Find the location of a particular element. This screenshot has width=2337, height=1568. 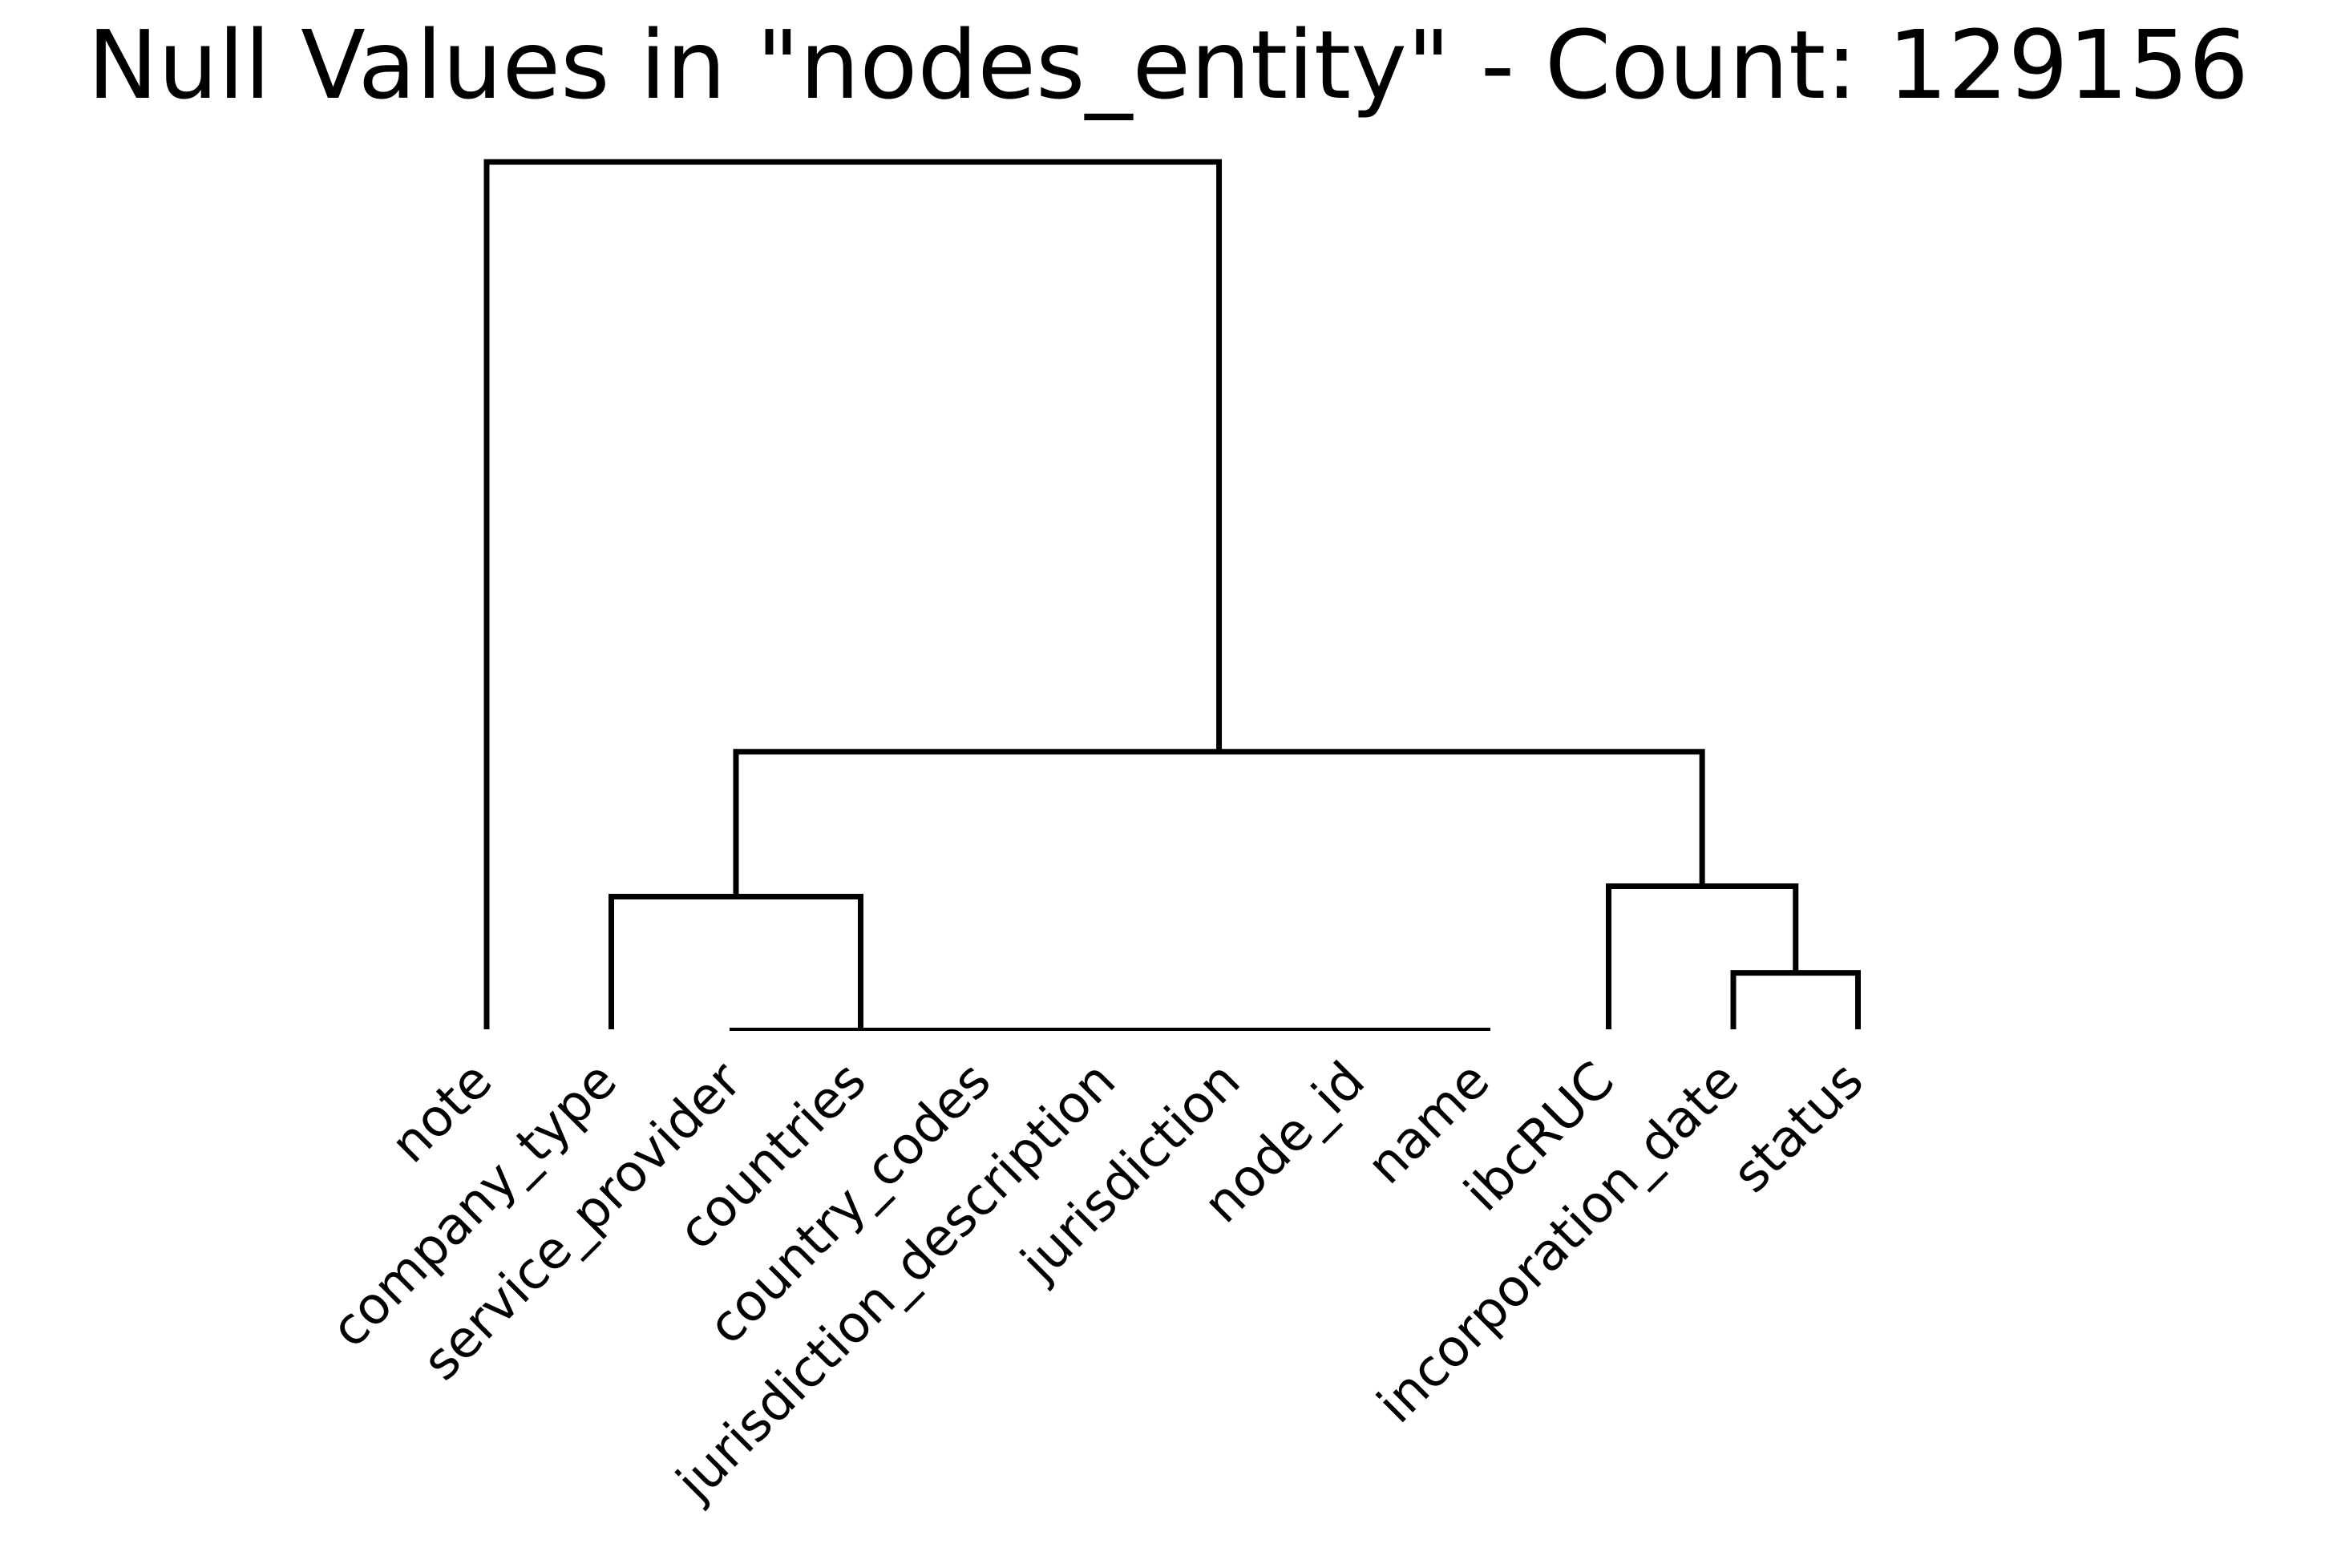

dendrogram-link-m2 is located at coordinates (1702, 956).